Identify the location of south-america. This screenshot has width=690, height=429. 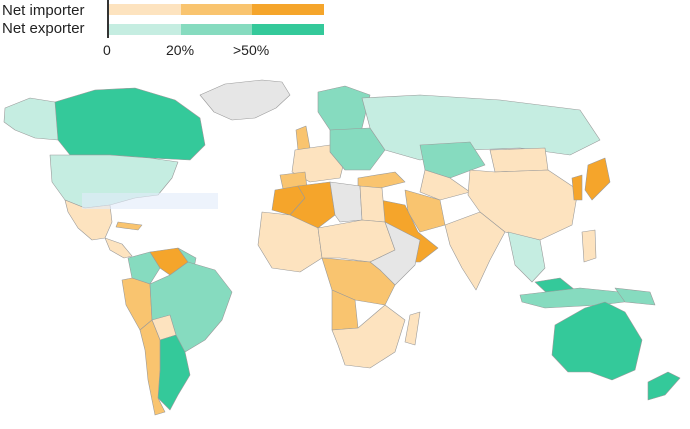
(177, 331).